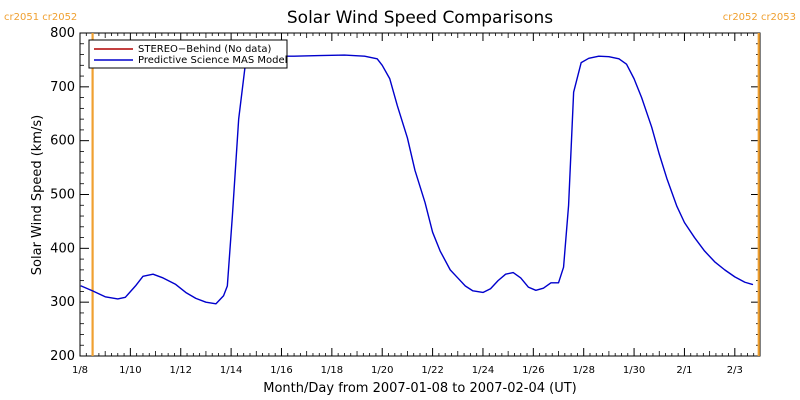  Describe the element at coordinates (332, 370) in the screenshot. I see `x-tick-label: 1/18` at that location.